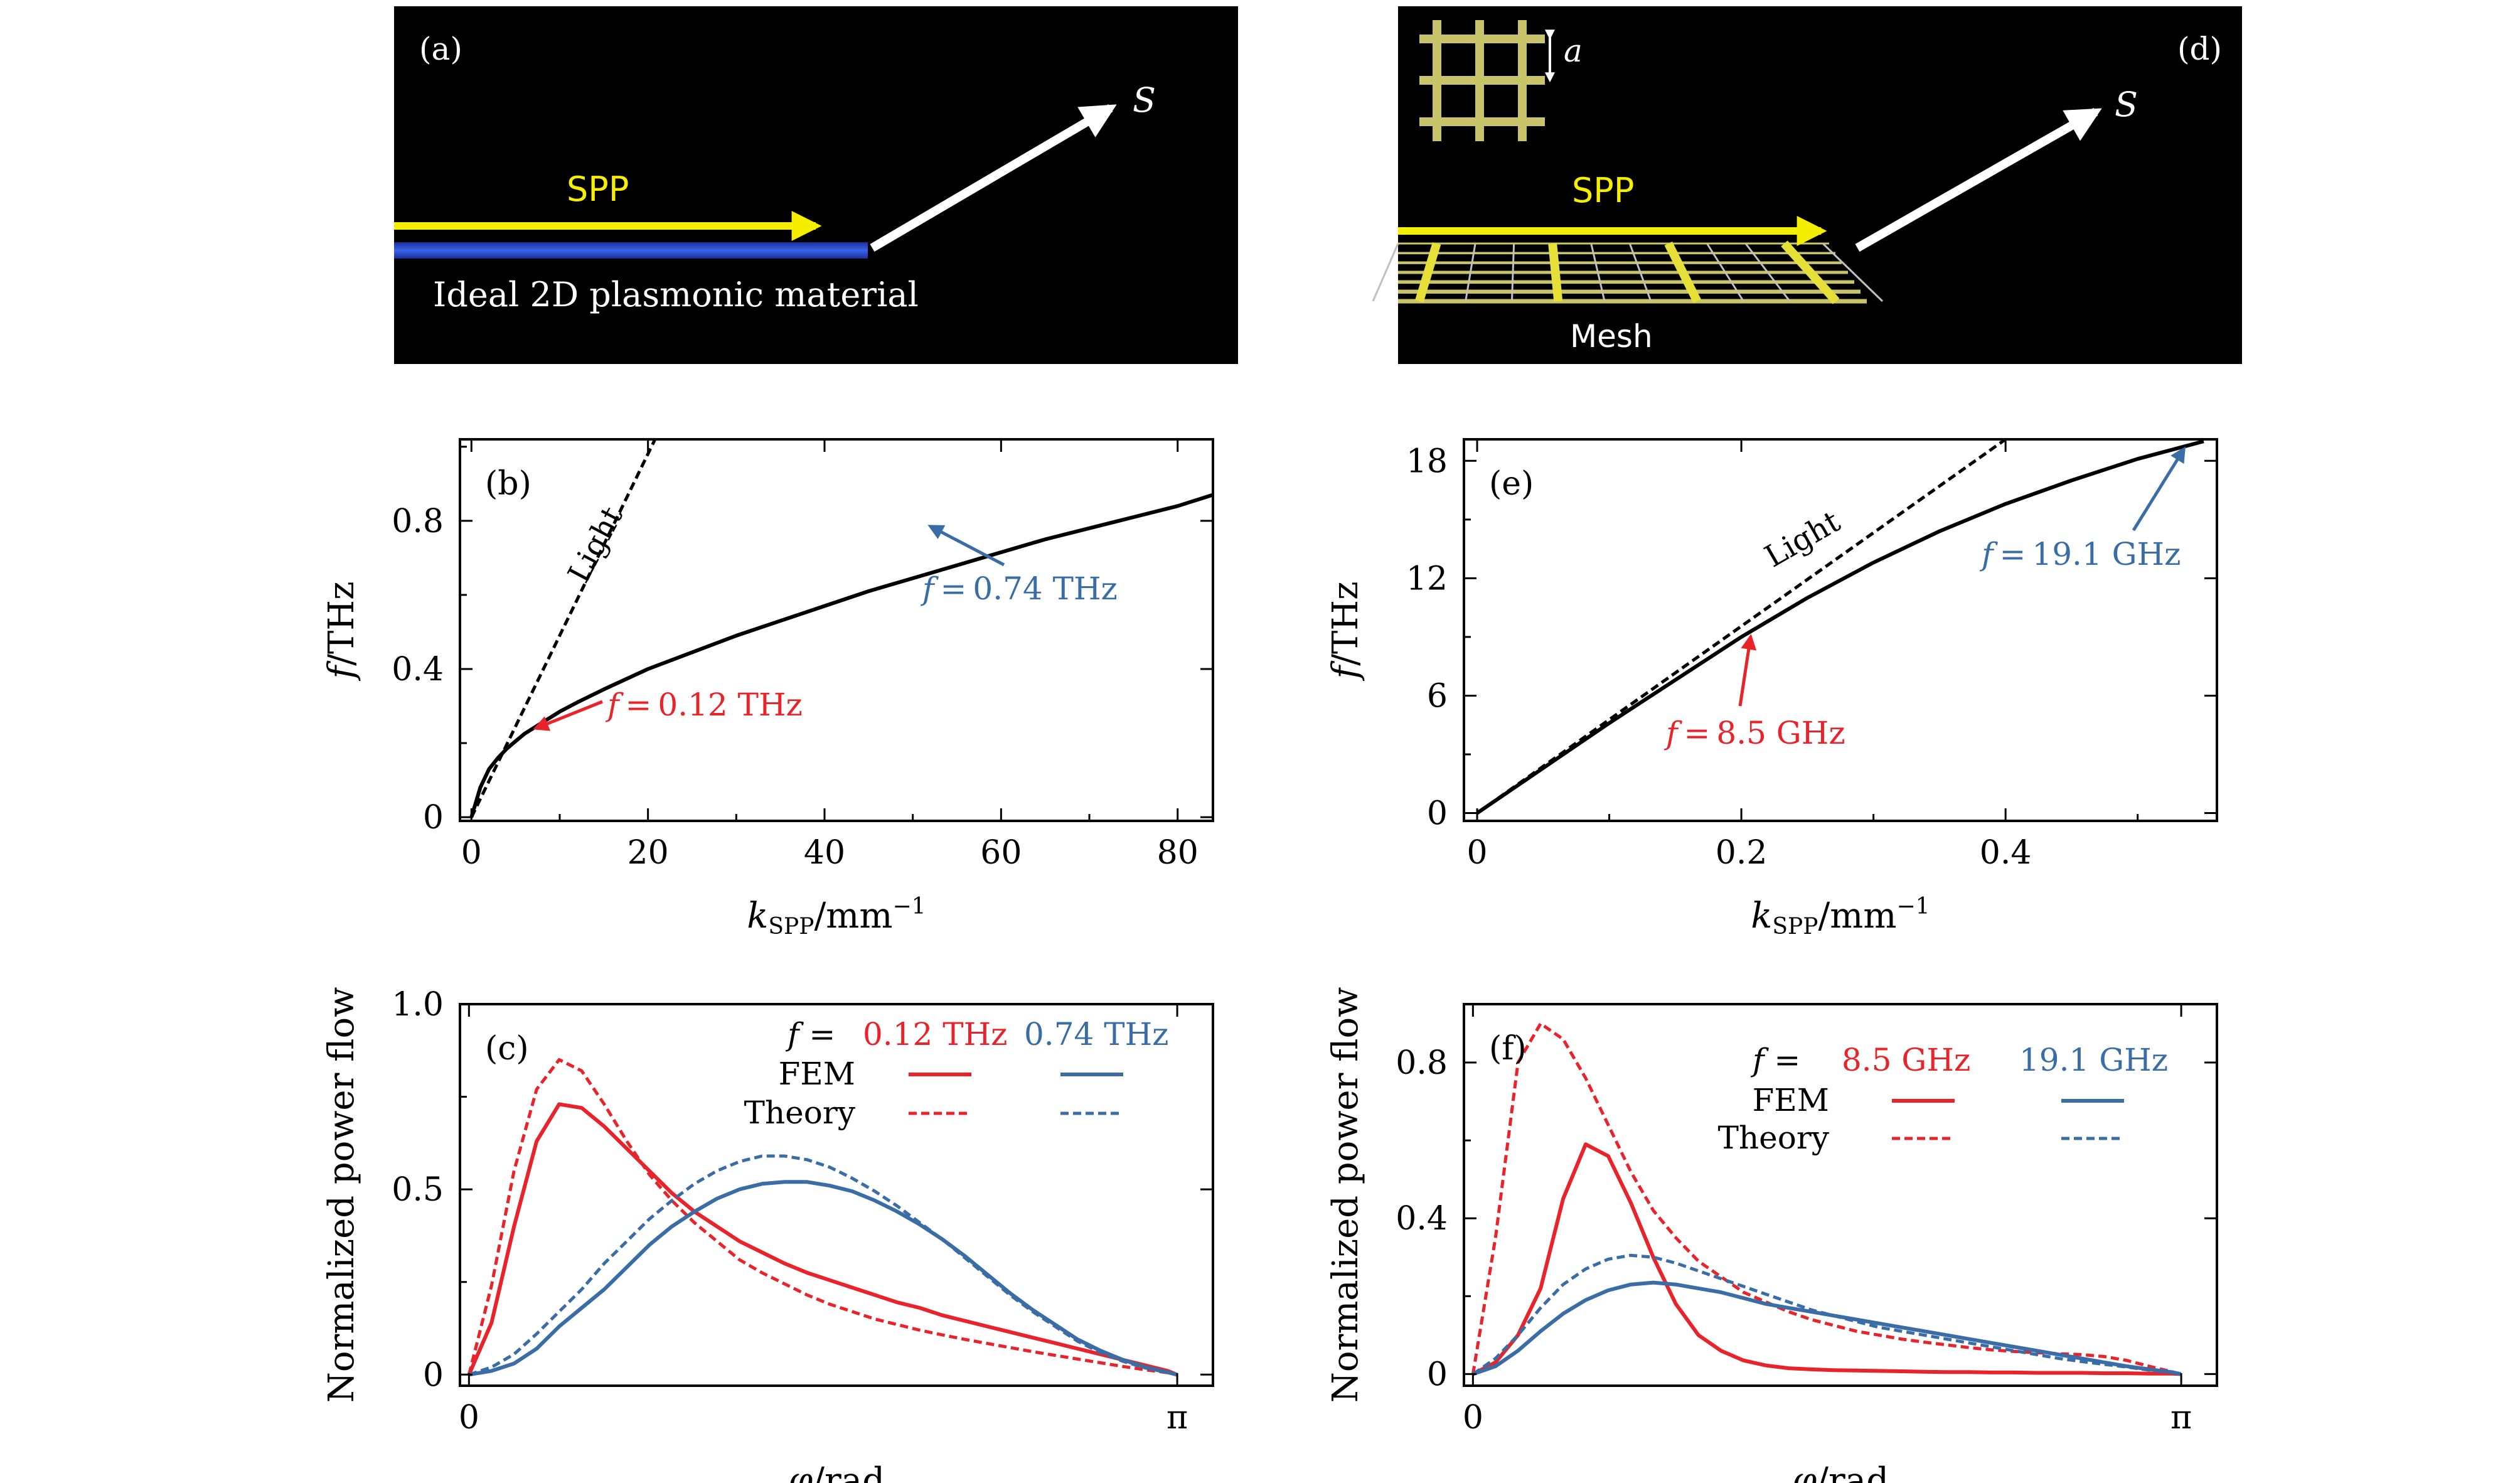 The width and height of the screenshot is (2520, 1483). Describe the element at coordinates (817, 1074) in the screenshot. I see `legend-row-fem: FEM` at that location.